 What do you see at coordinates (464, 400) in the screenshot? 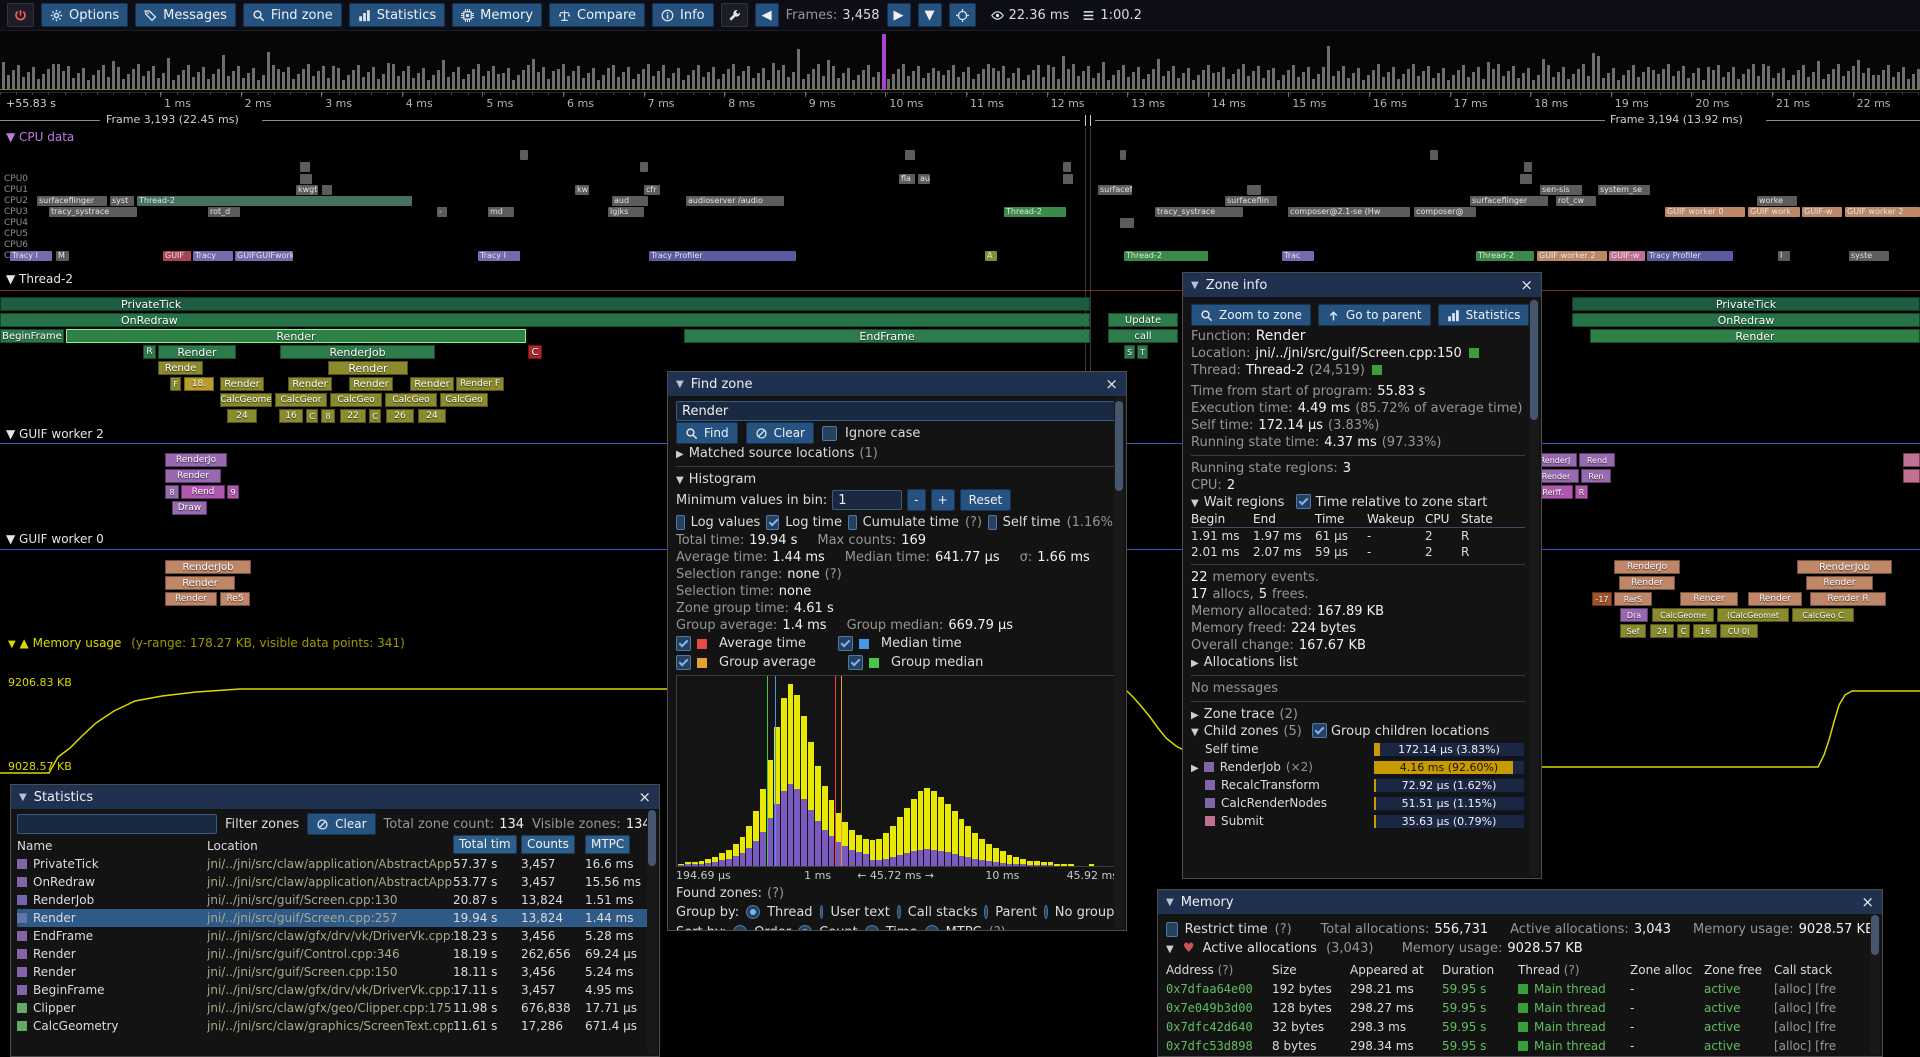
I see `timeline-zone: CalcGeo` at bounding box center [464, 400].